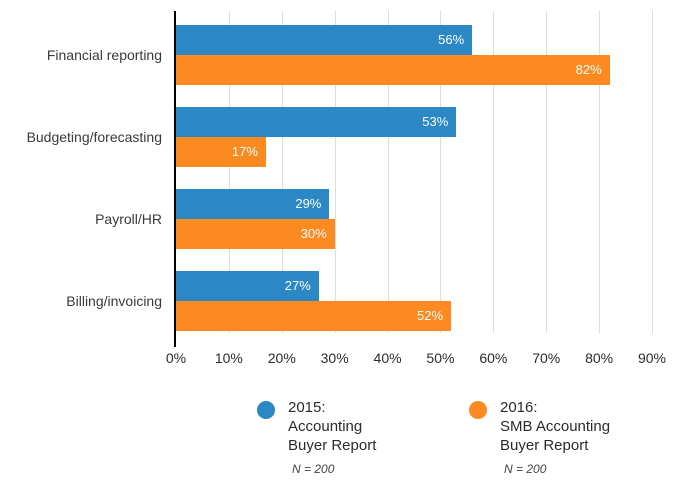 The image size is (675, 492). Describe the element at coordinates (435, 121) in the screenshot. I see `bar-value-label: 53%` at that location.